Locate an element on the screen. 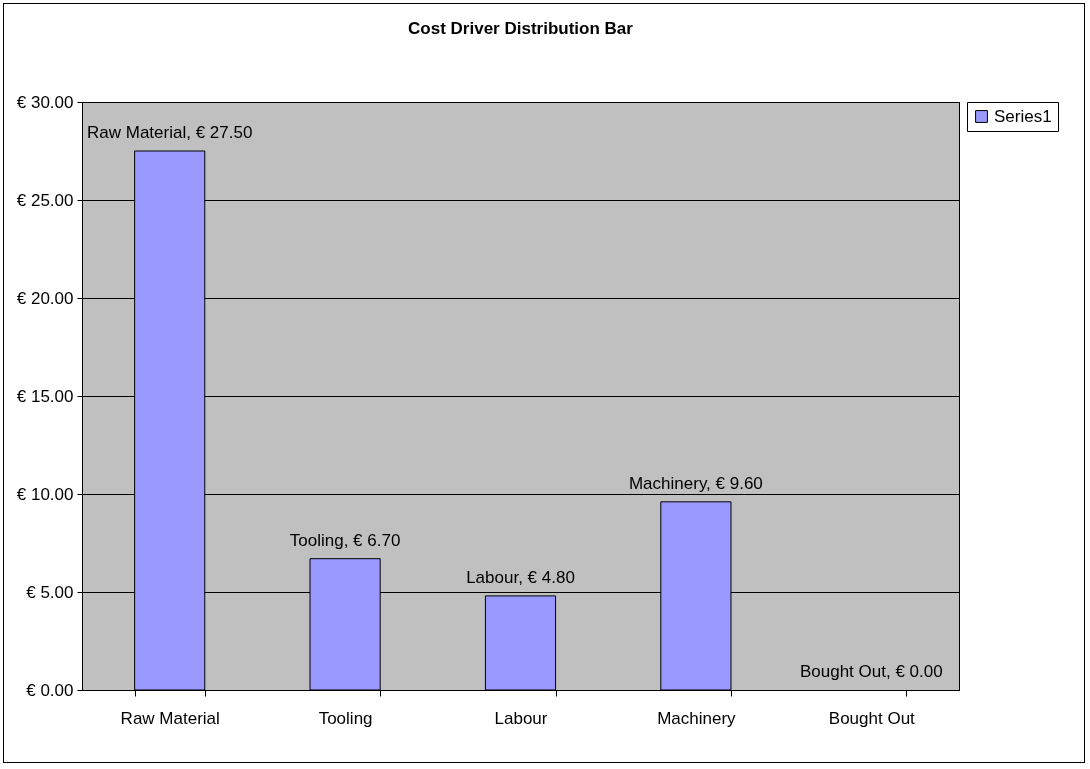 The height and width of the screenshot is (769, 1090). x-tick-label: Raw Material is located at coordinates (170, 718).